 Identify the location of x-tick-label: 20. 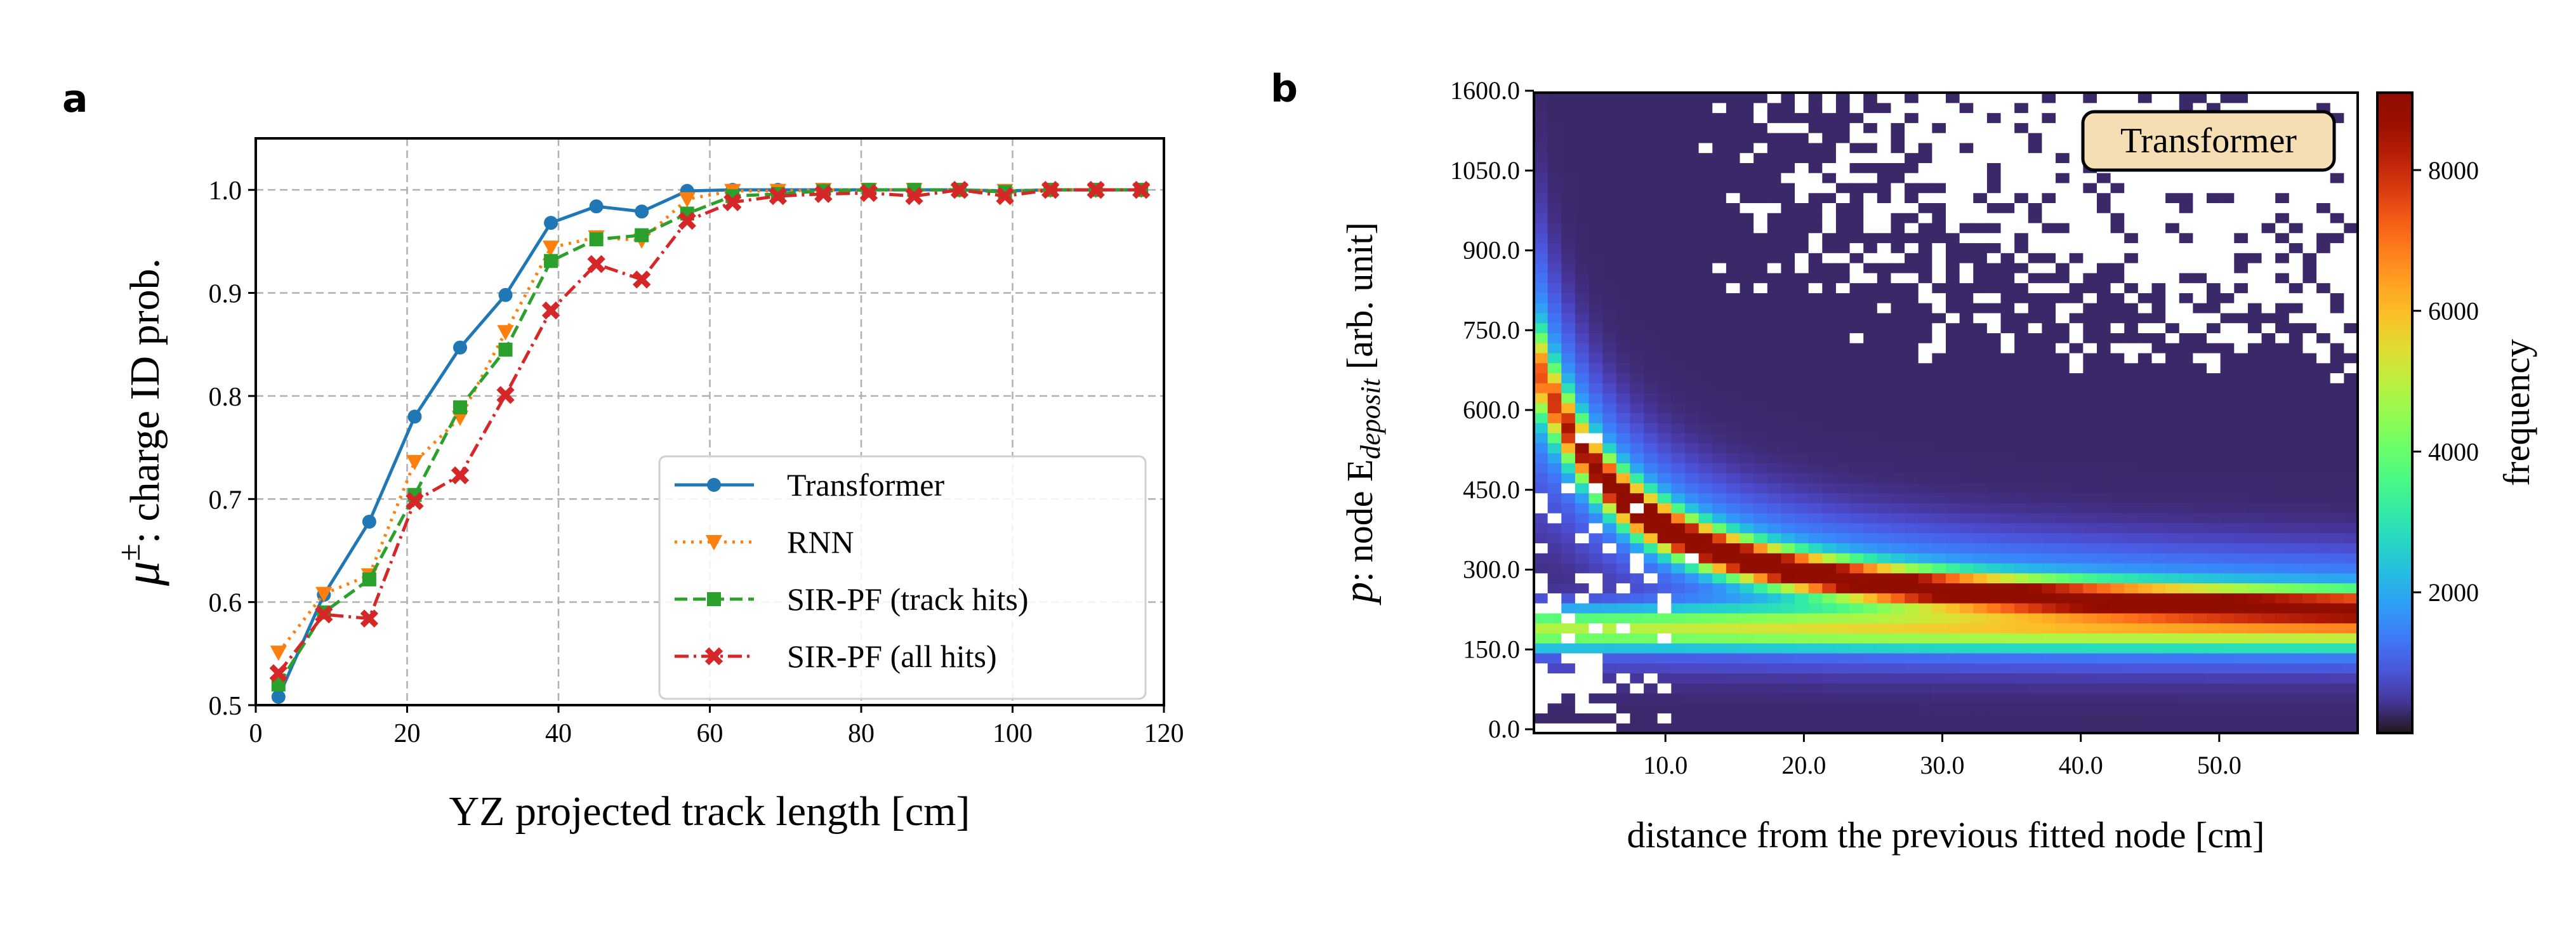
(408, 733).